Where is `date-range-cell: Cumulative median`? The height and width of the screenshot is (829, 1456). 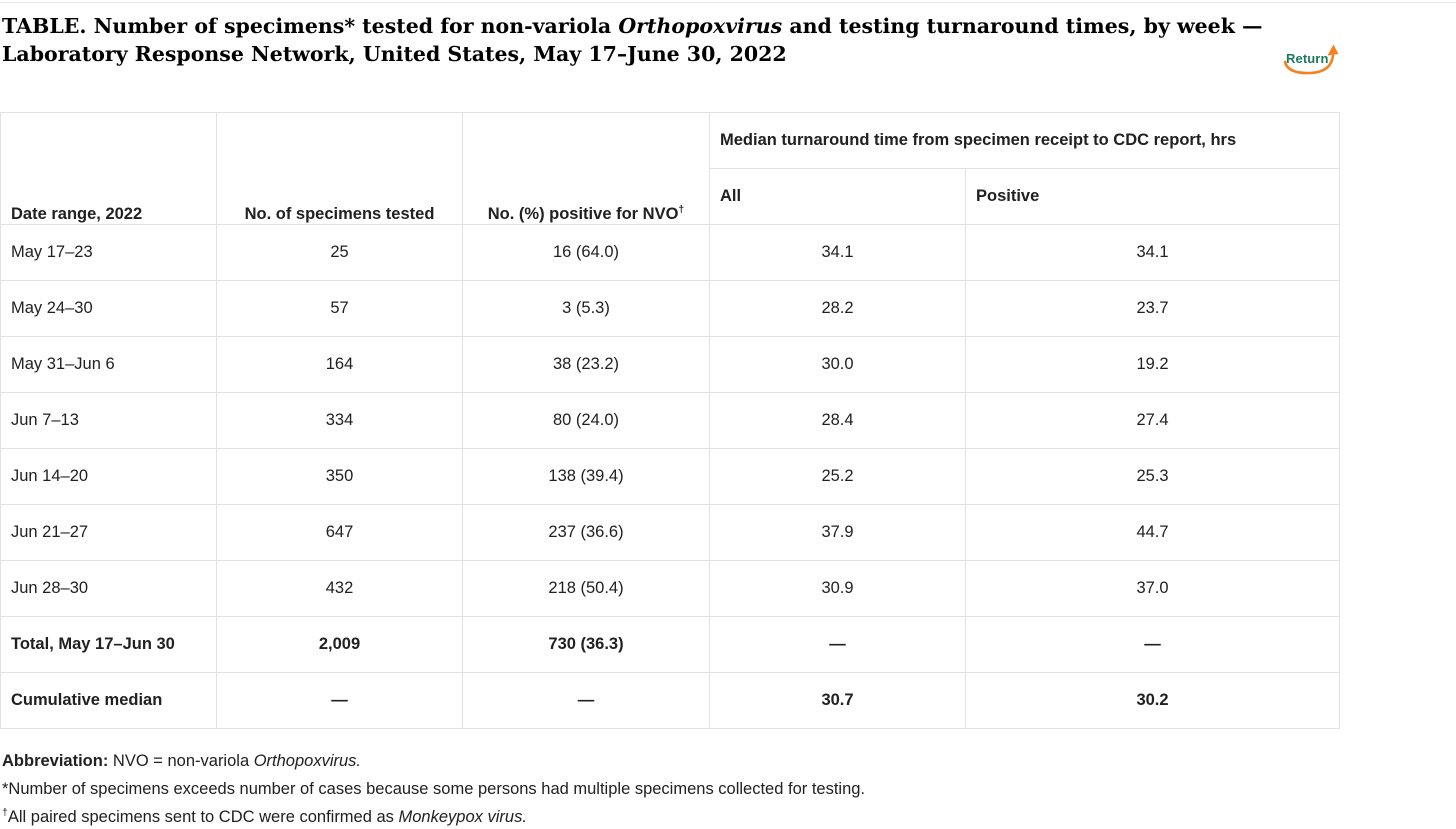 date-range-cell: Cumulative median is located at coordinates (108, 700).